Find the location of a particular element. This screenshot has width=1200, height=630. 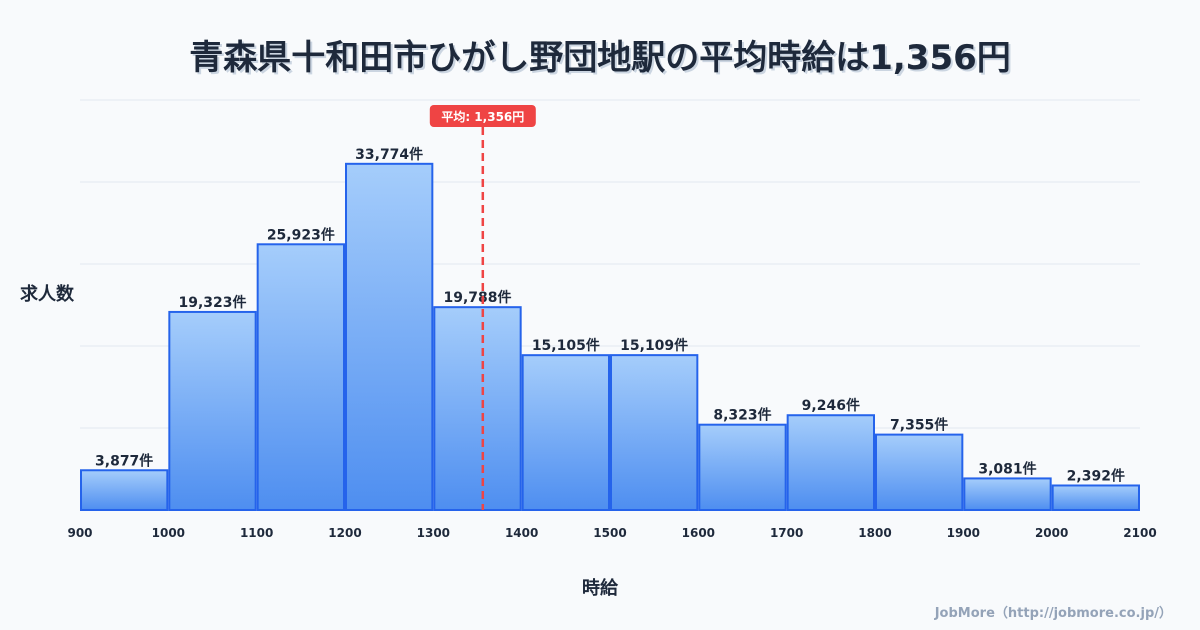

x-axis-label: 時給 is located at coordinates (600, 588).